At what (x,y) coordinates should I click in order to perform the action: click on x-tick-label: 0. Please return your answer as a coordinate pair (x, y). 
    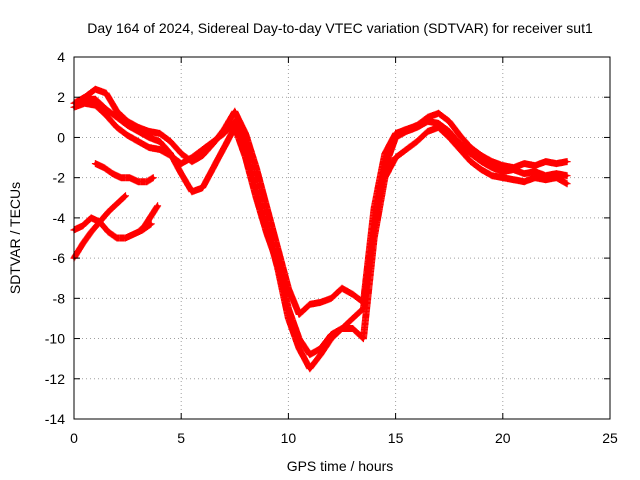
    Looking at the image, I should click on (74, 438).